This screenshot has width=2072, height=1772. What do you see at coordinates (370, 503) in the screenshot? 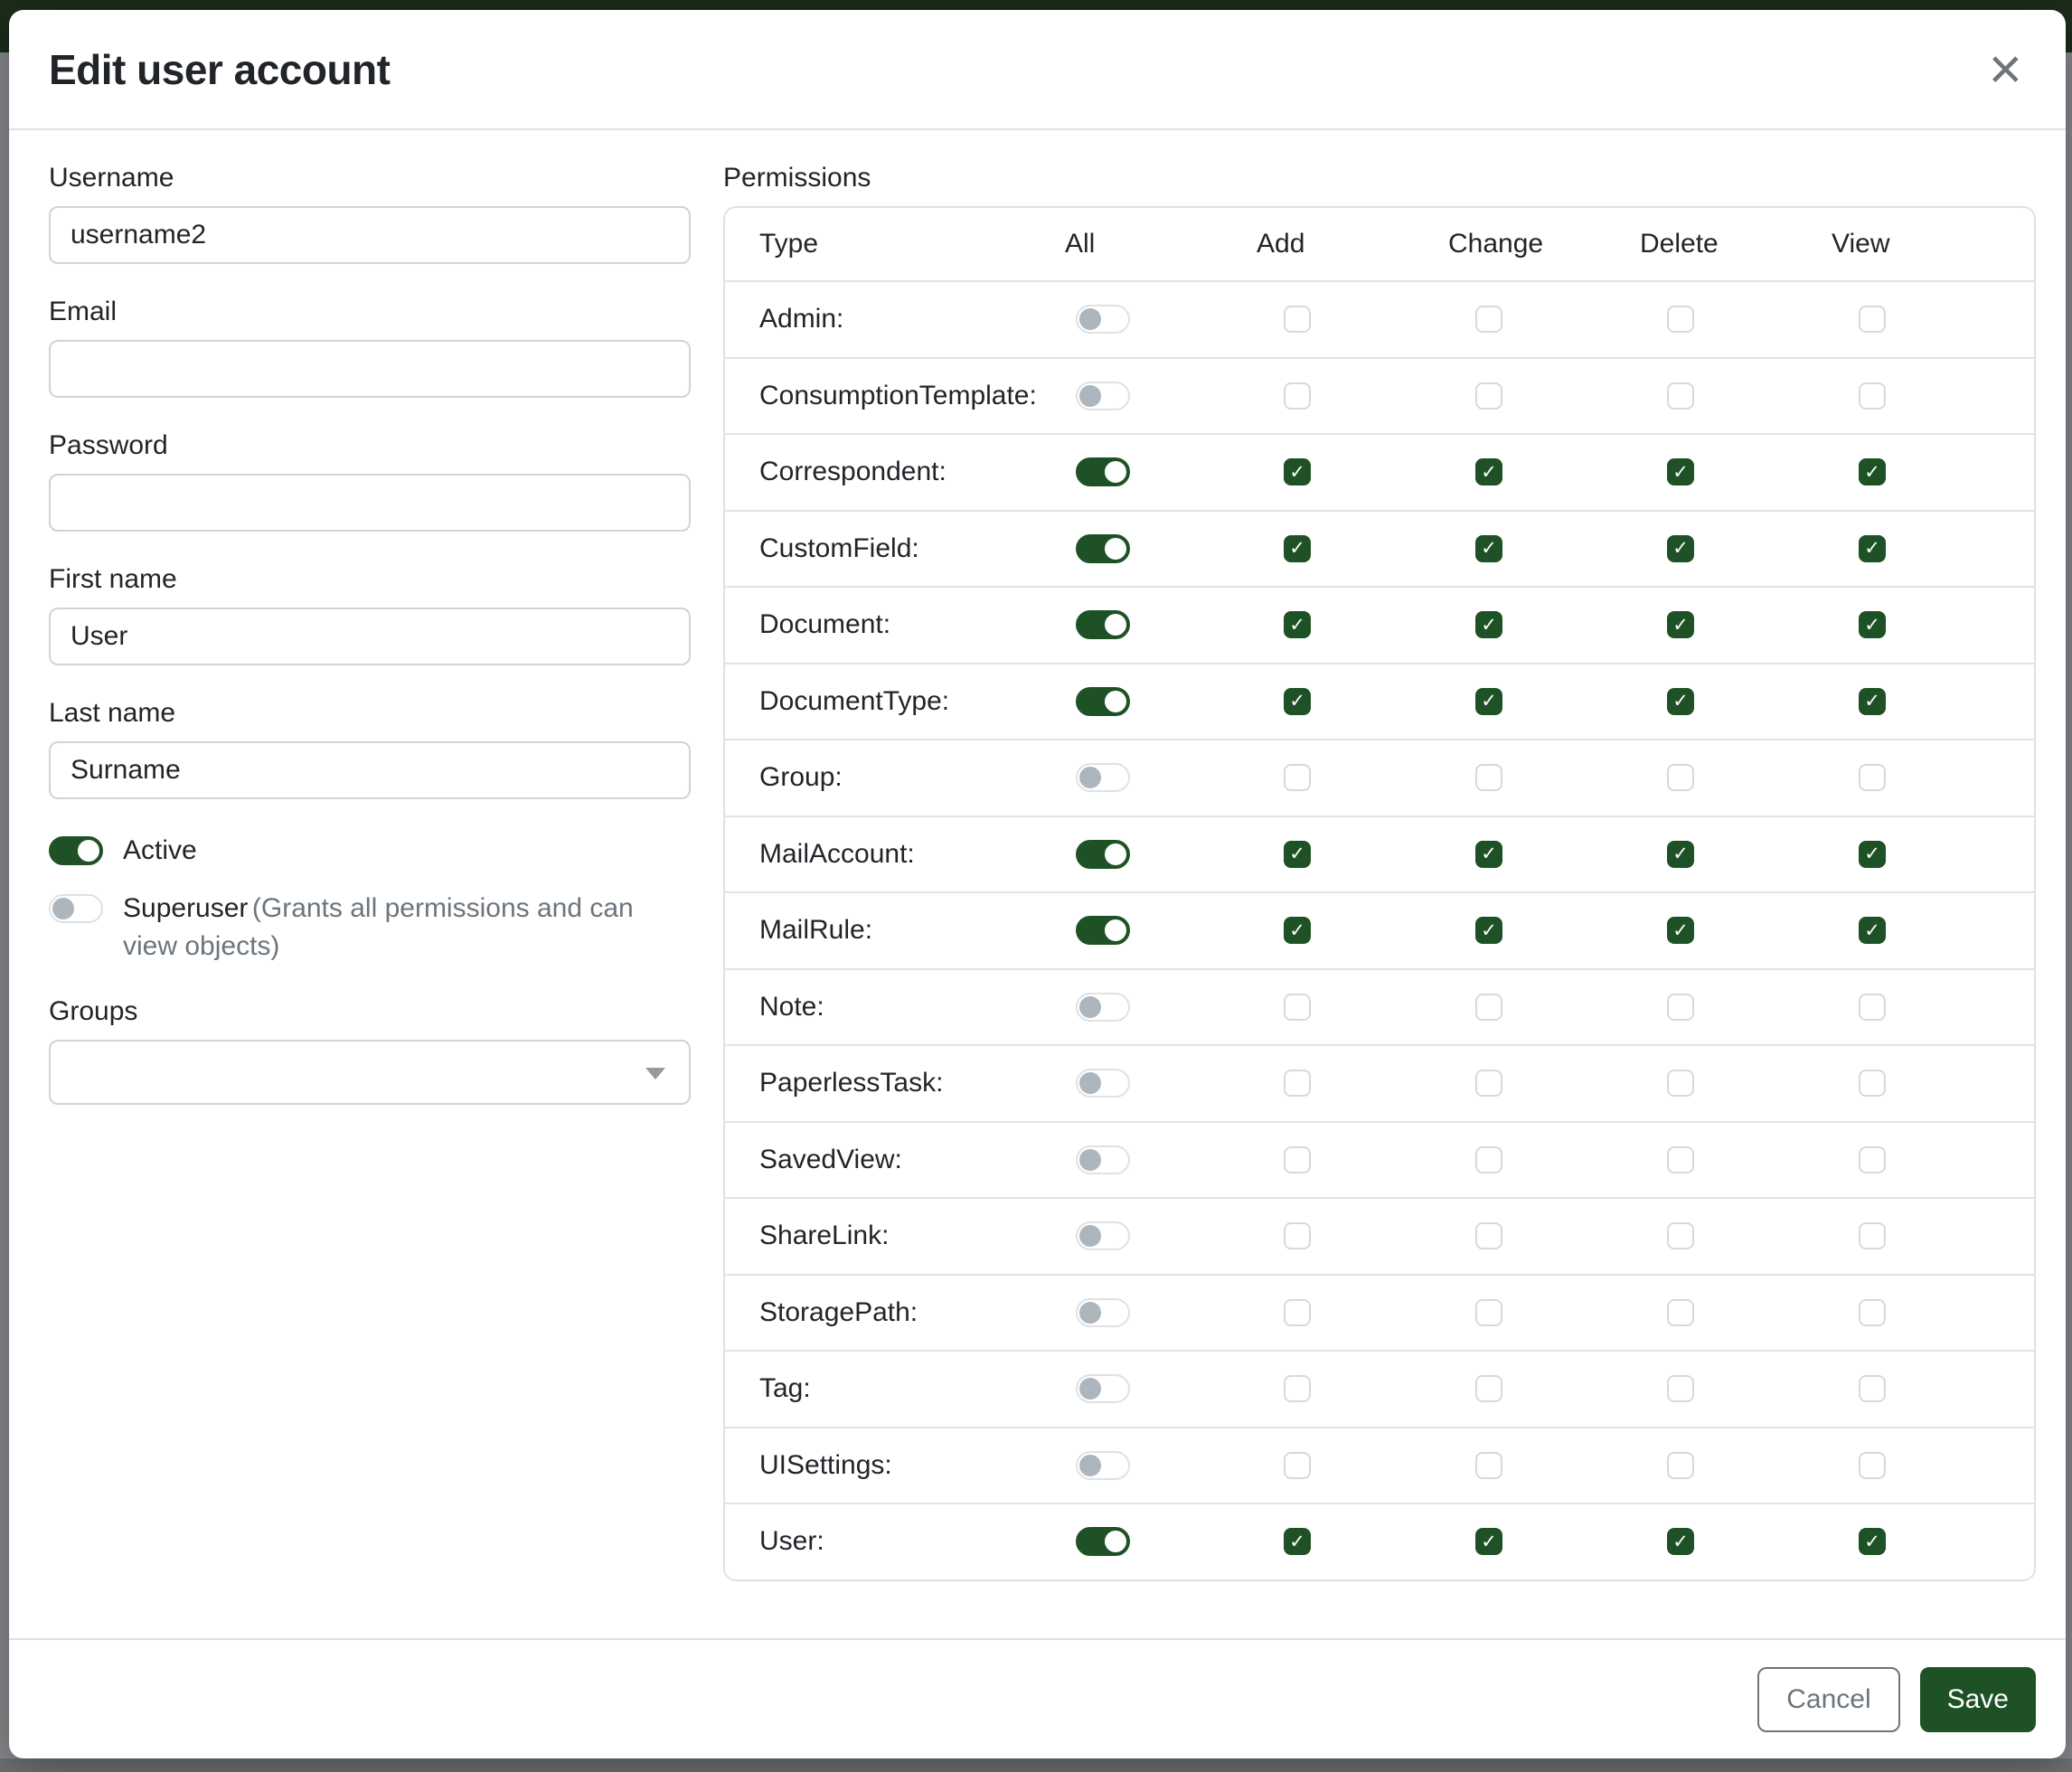
I see `password-field` at bounding box center [370, 503].